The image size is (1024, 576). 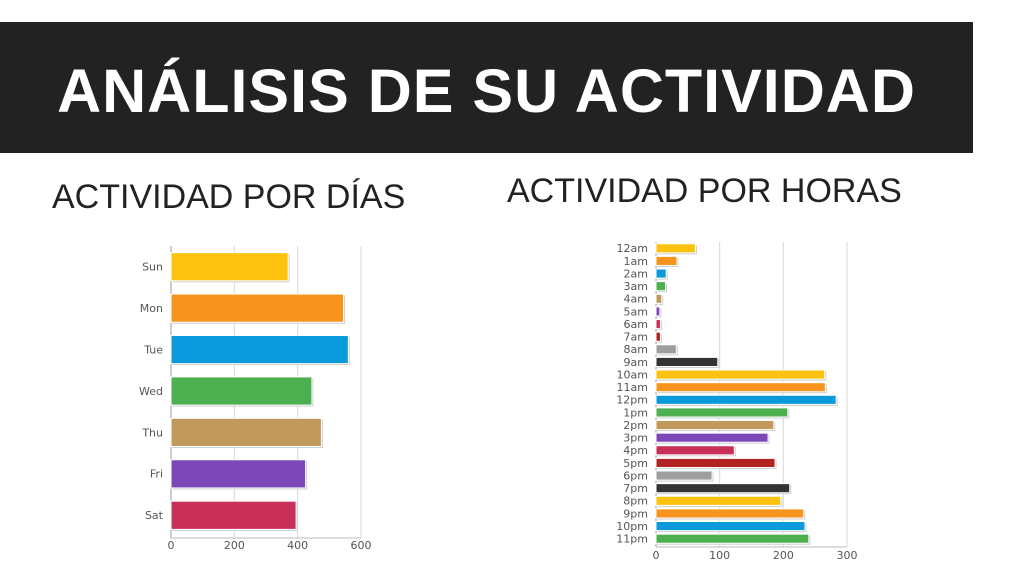 What do you see at coordinates (152, 432) in the screenshot?
I see `category-label: Thu` at bounding box center [152, 432].